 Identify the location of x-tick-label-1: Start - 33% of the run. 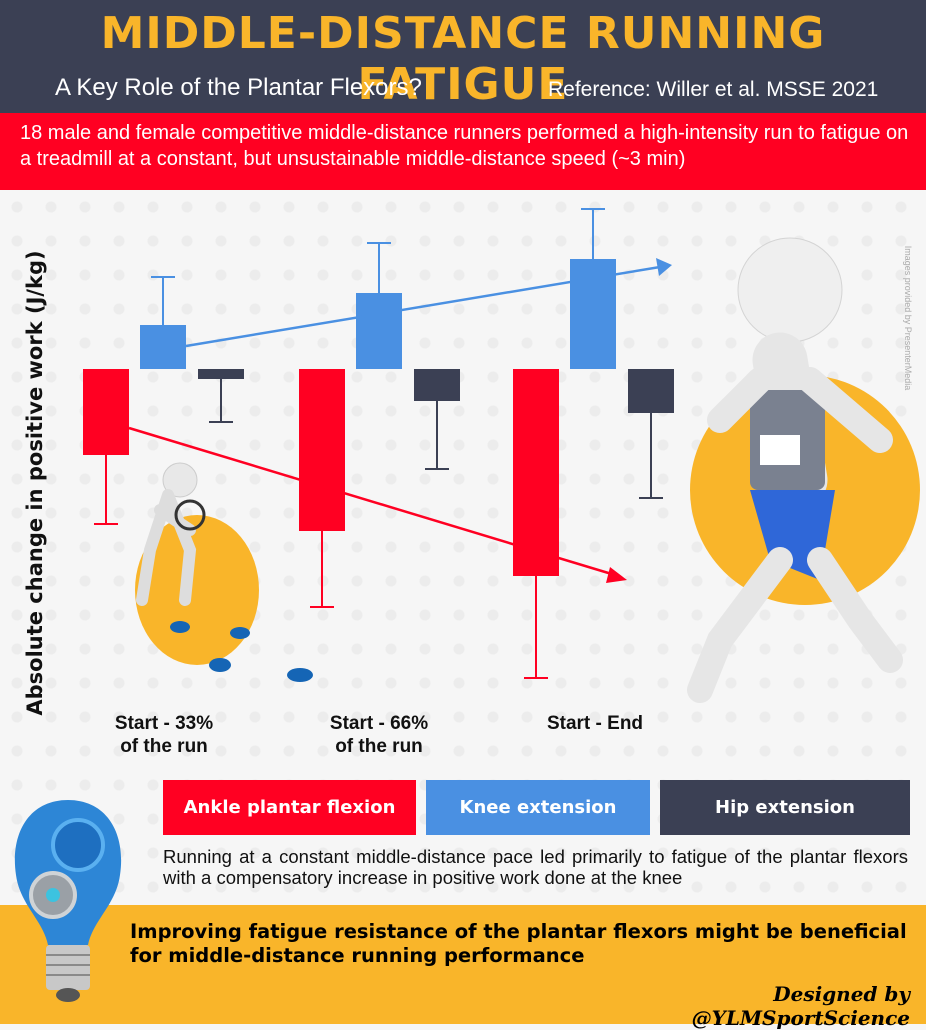
(164, 735).